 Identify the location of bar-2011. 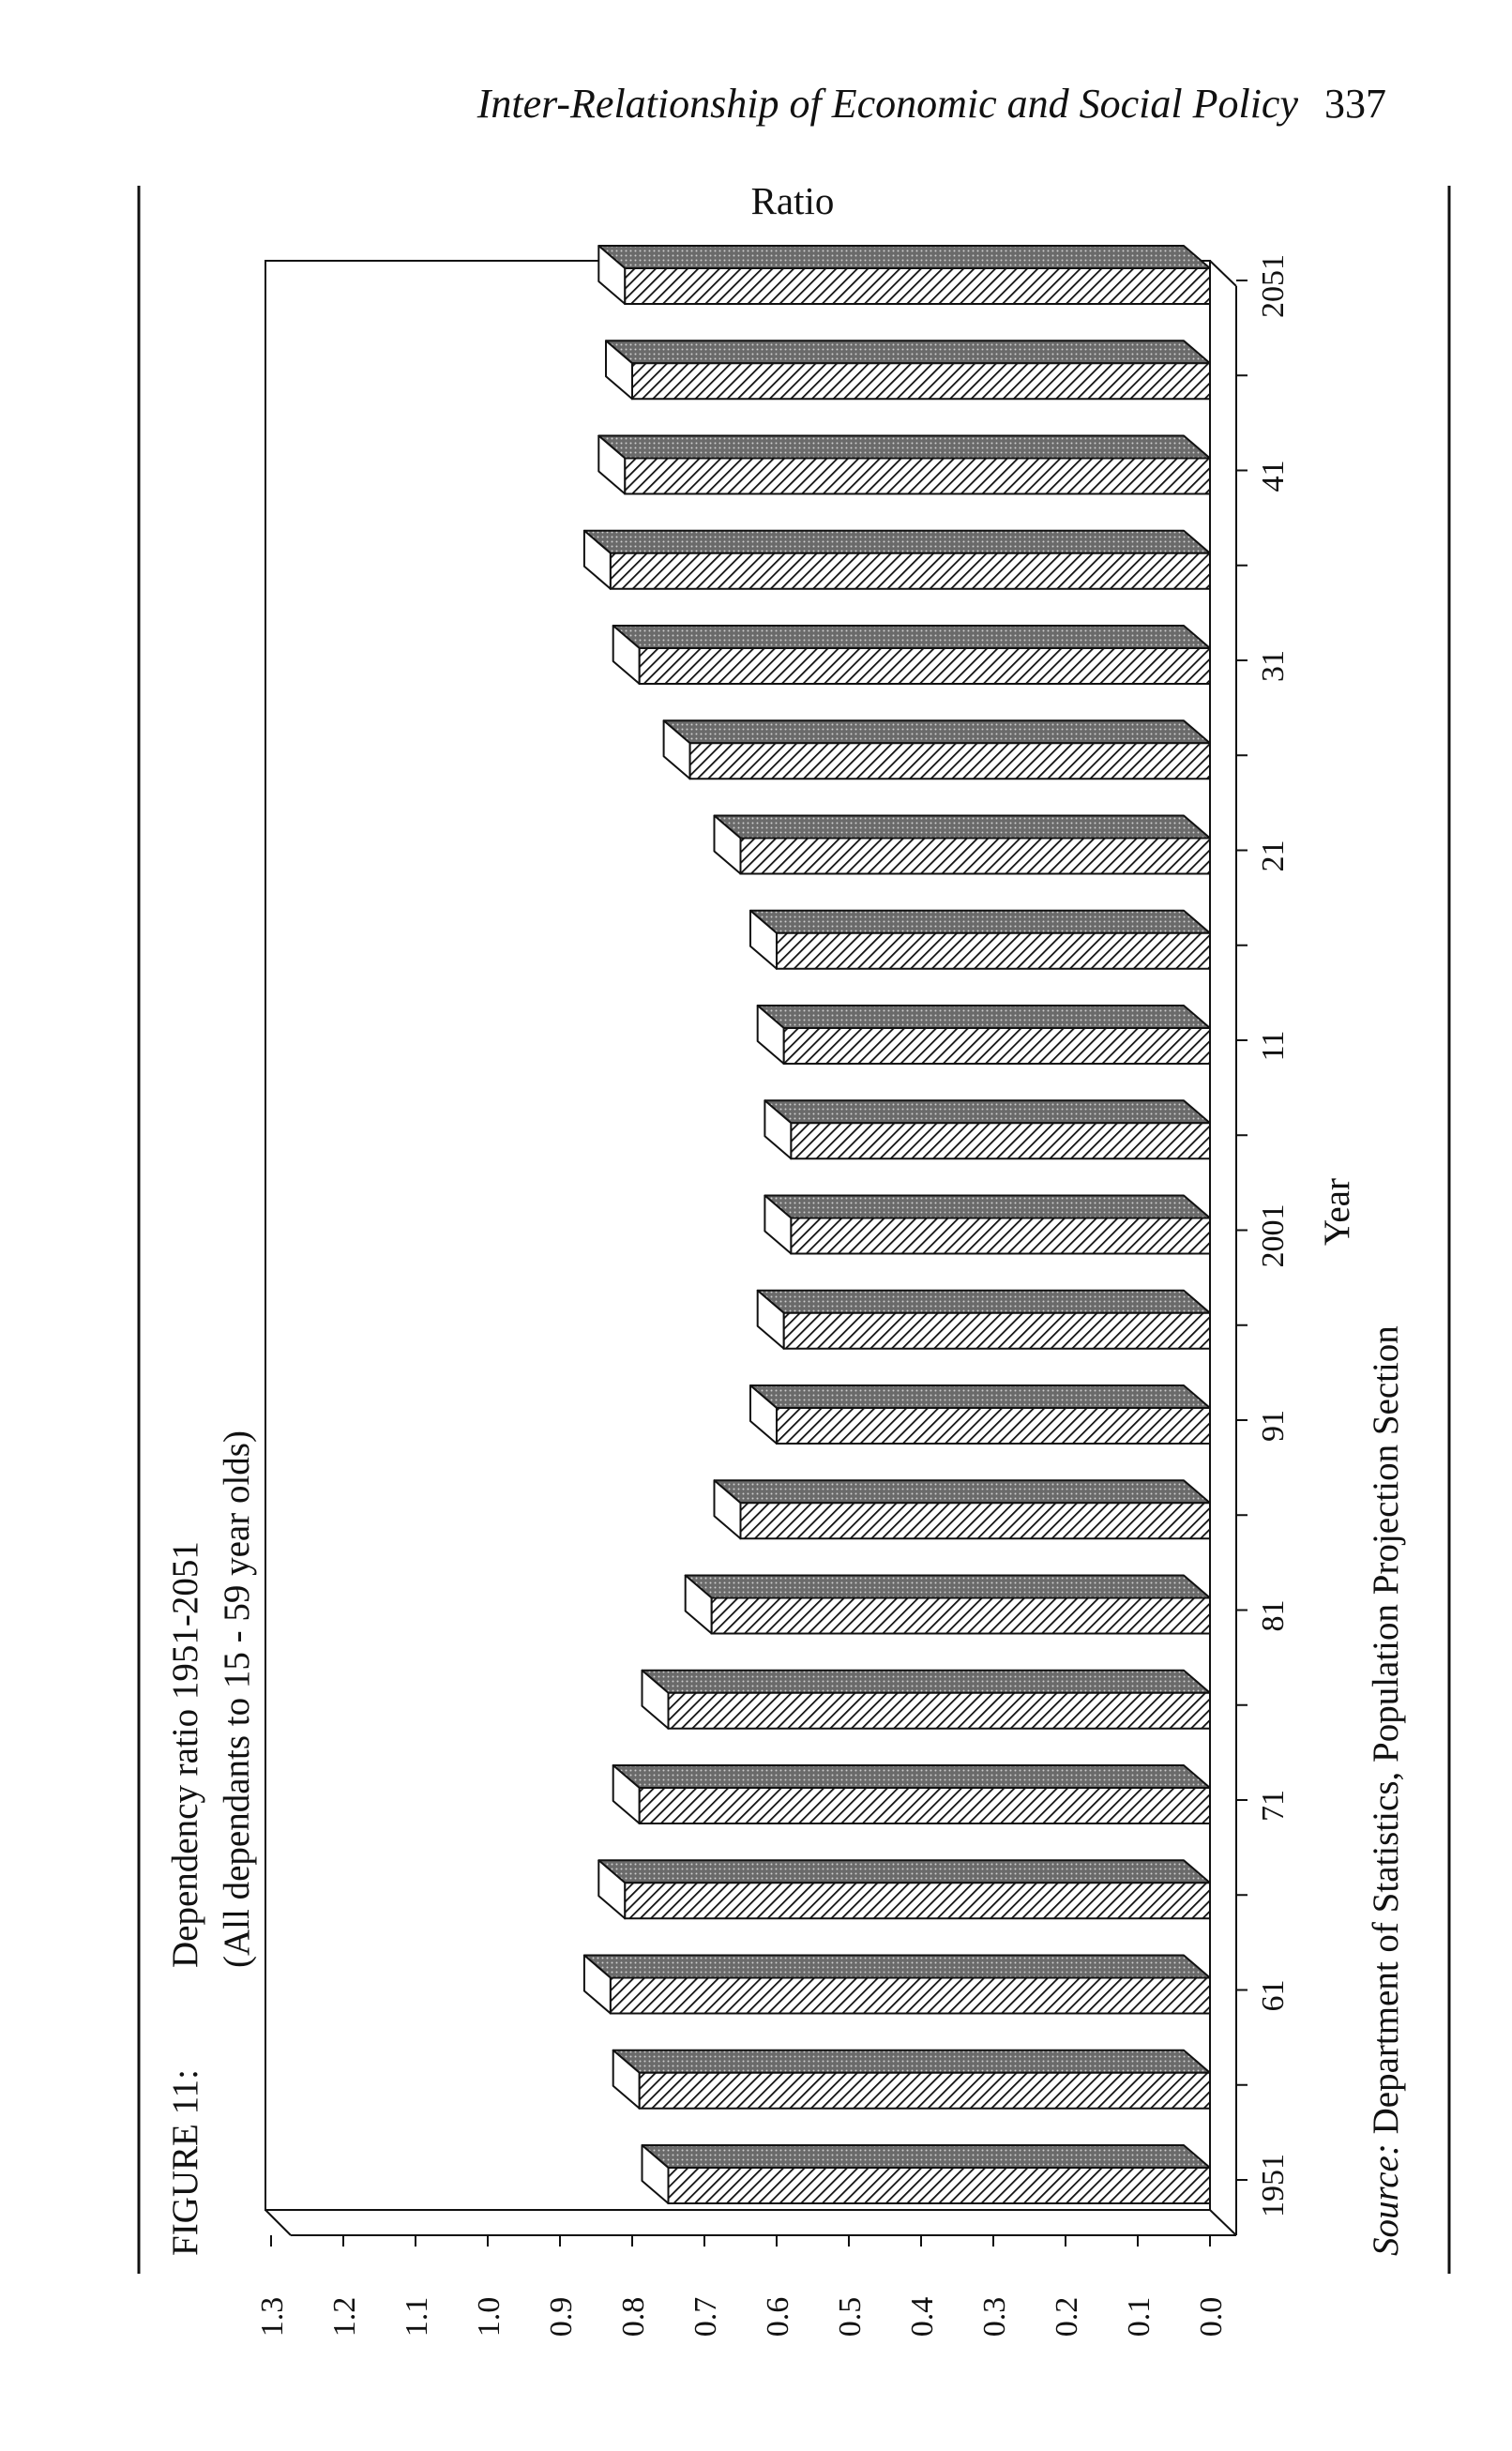
(983, 1035).